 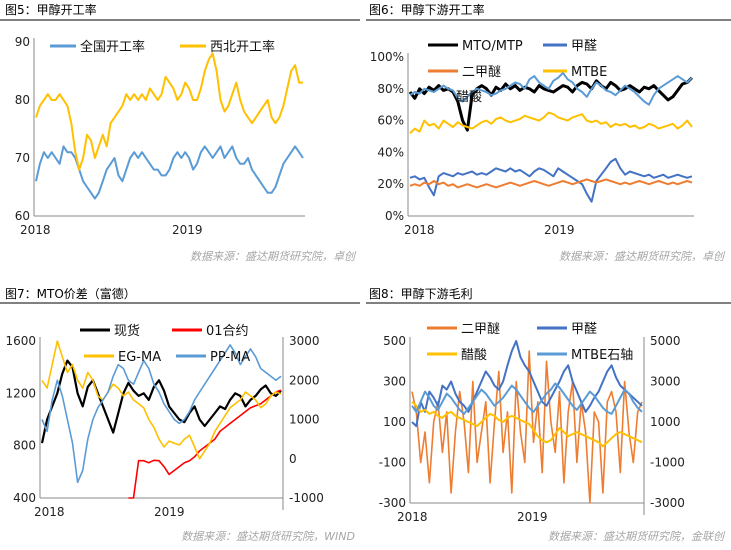 What do you see at coordinates (127, 331) in the screenshot?
I see `legend-label: 现货` at bounding box center [127, 331].